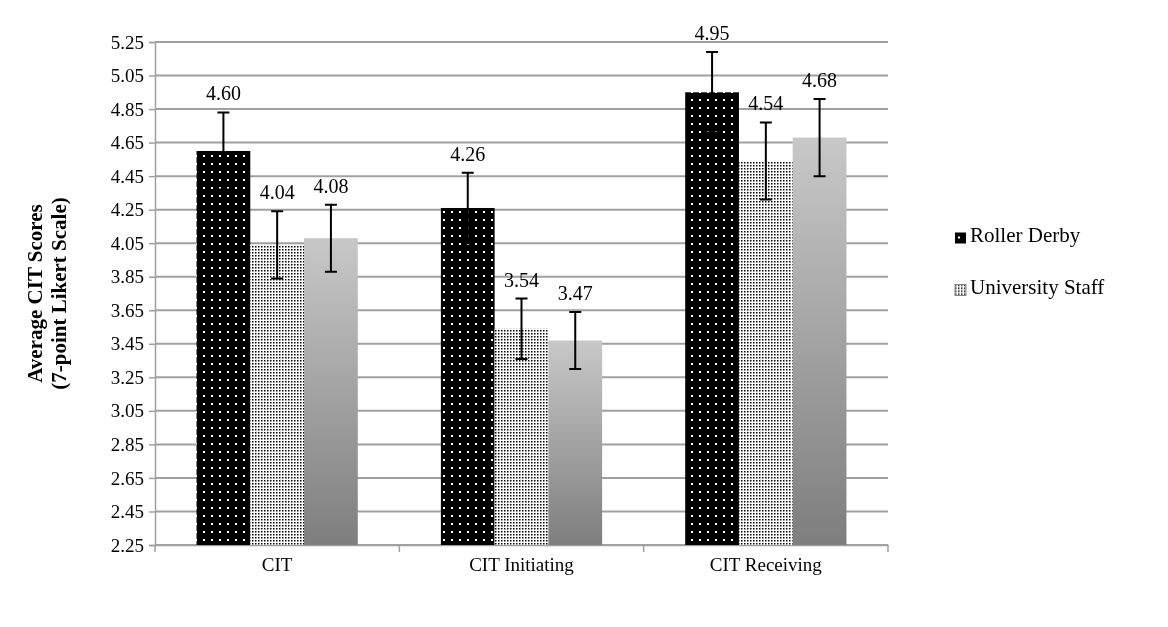 The height and width of the screenshot is (627, 1168). Describe the element at coordinates (223, 93) in the screenshot. I see `data-label: 4.60` at that location.